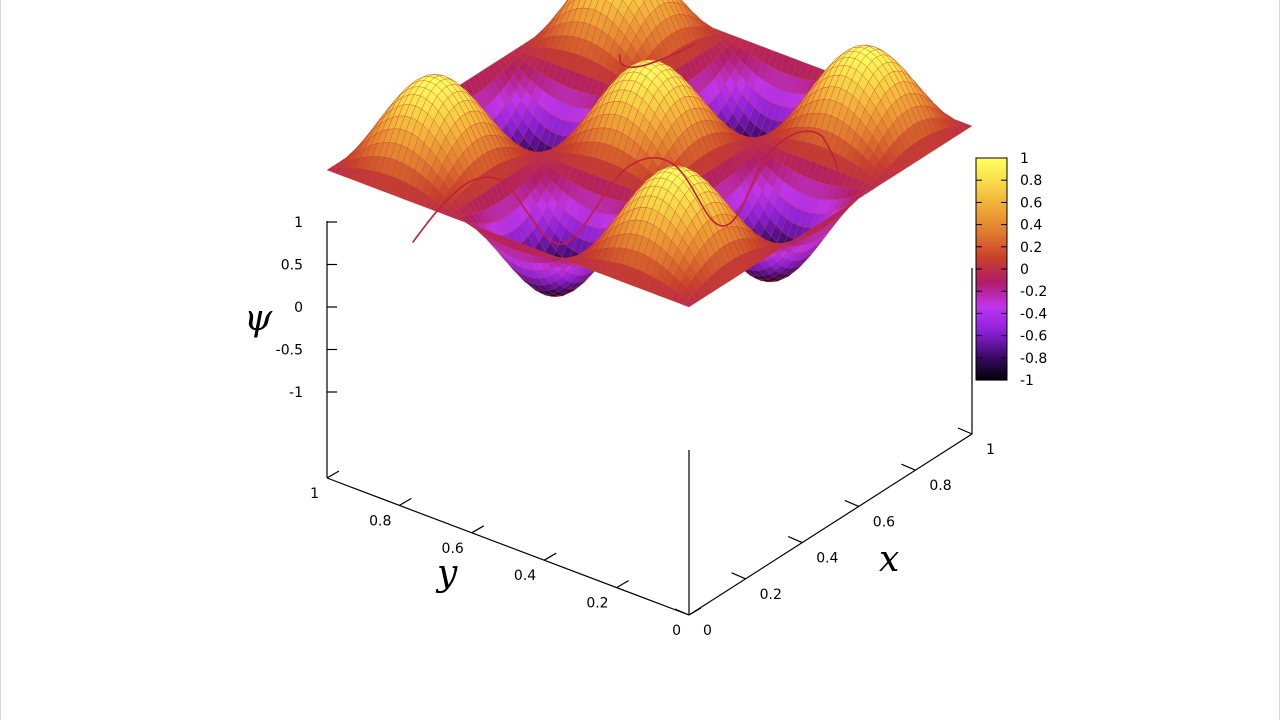  What do you see at coordinates (884, 522) in the screenshot?
I see `x-tick-label: 0.6` at bounding box center [884, 522].